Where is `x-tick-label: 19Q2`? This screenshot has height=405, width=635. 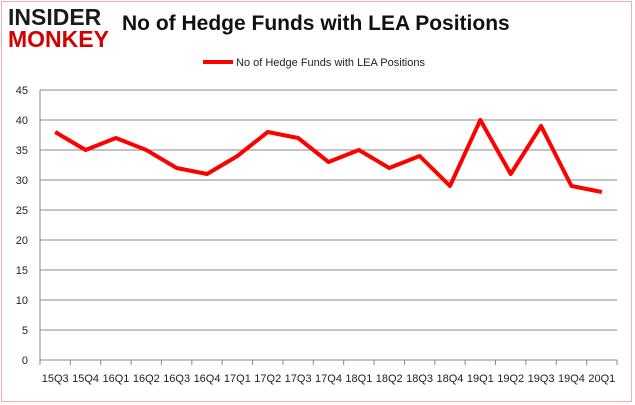 x-tick-label: 19Q2 is located at coordinates (510, 379).